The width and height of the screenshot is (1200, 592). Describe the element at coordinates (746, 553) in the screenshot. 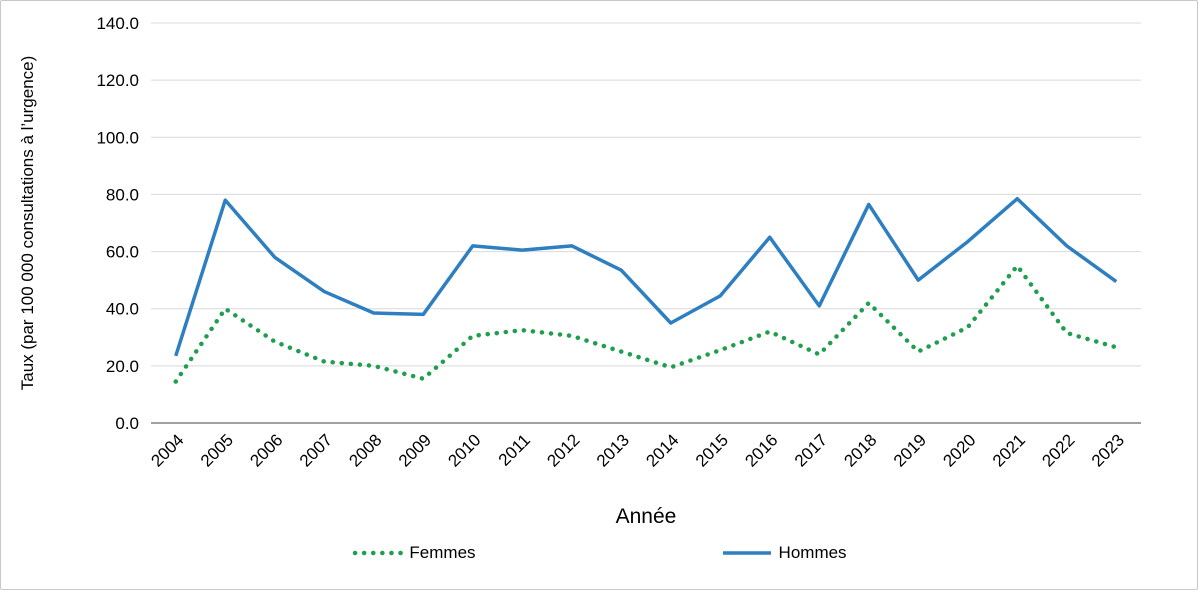

I see `hommes-line-sample-icon` at that location.